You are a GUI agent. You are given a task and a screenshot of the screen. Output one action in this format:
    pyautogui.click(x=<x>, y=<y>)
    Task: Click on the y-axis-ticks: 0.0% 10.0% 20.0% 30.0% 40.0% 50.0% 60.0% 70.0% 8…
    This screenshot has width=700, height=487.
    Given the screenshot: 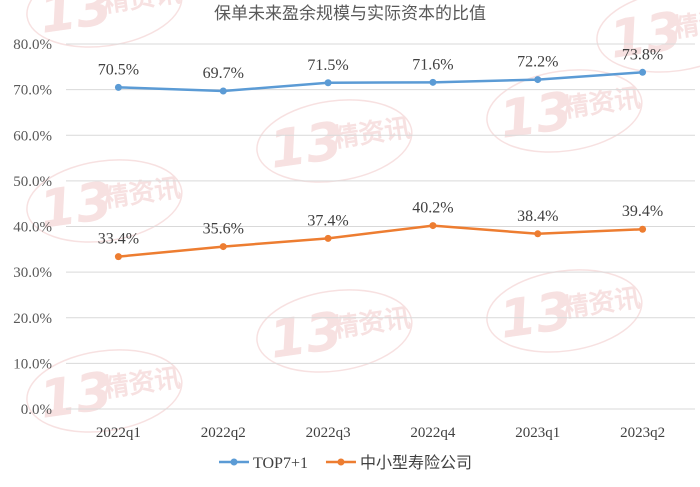 What is the action you would take?
    pyautogui.click(x=32, y=227)
    